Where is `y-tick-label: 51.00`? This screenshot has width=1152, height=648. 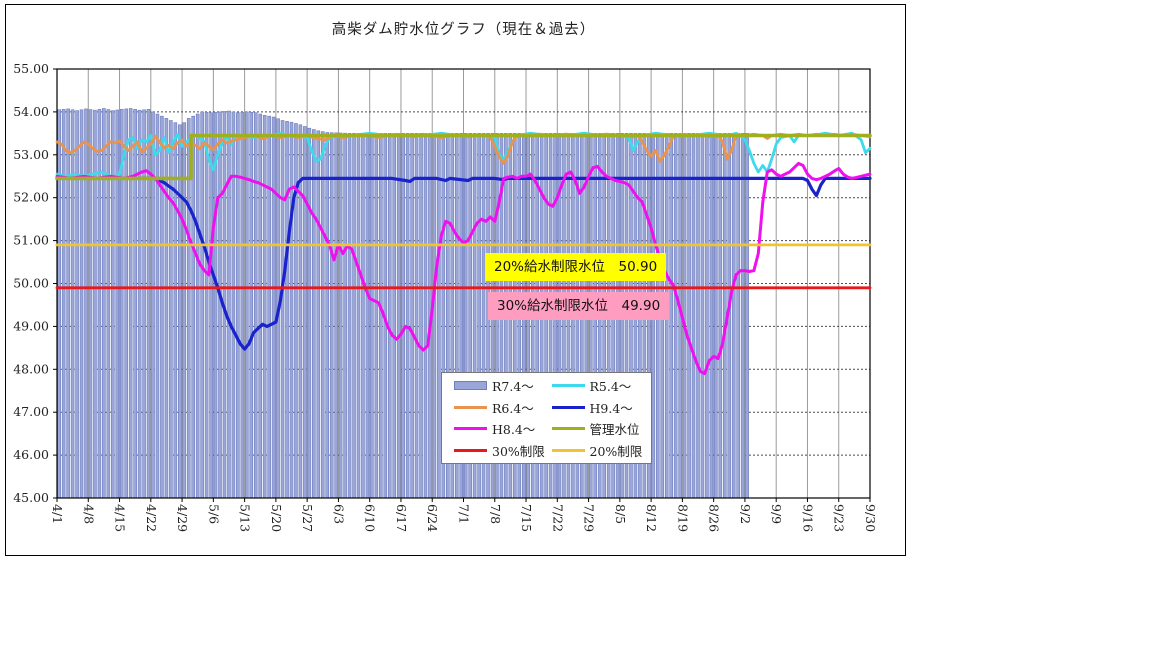
y-tick-label: 51.00 is located at coordinates (31, 240).